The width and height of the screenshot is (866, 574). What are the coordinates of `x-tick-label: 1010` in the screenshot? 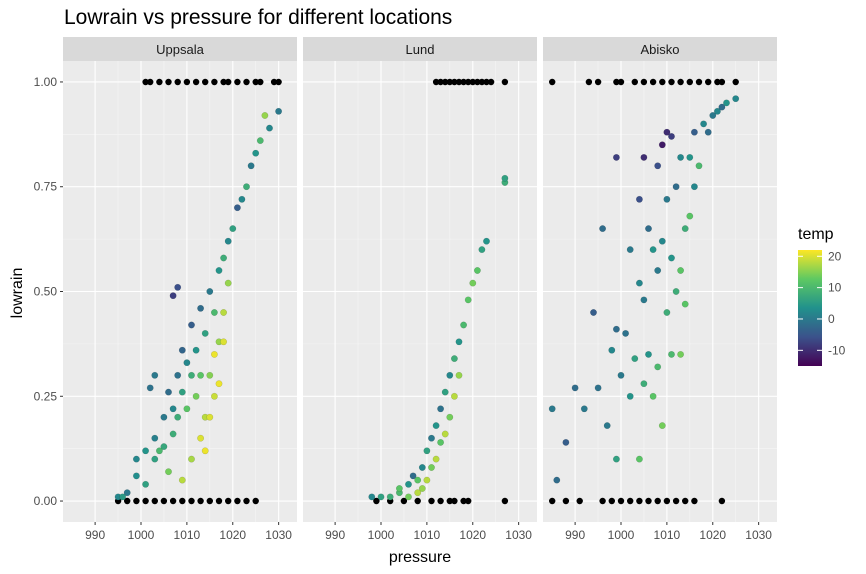 It's located at (427, 535).